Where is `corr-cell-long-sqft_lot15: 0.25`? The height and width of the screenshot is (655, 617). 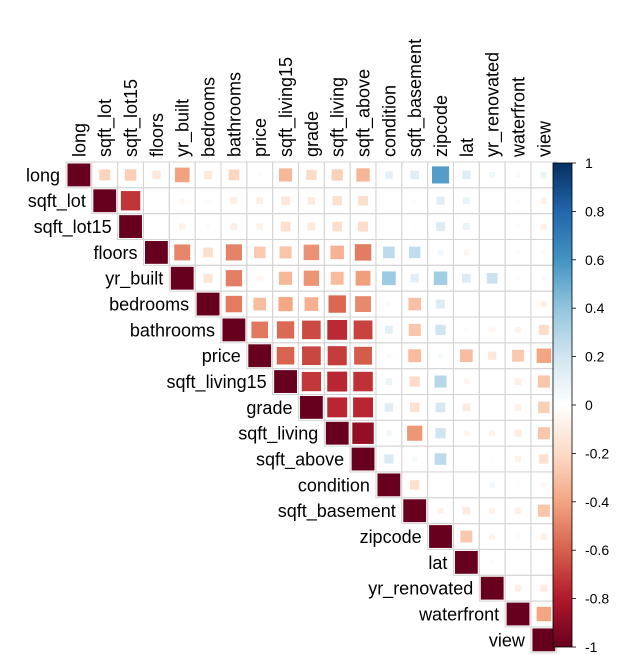
corr-cell-long-sqft_lot15: 0.25 is located at coordinates (130, 175).